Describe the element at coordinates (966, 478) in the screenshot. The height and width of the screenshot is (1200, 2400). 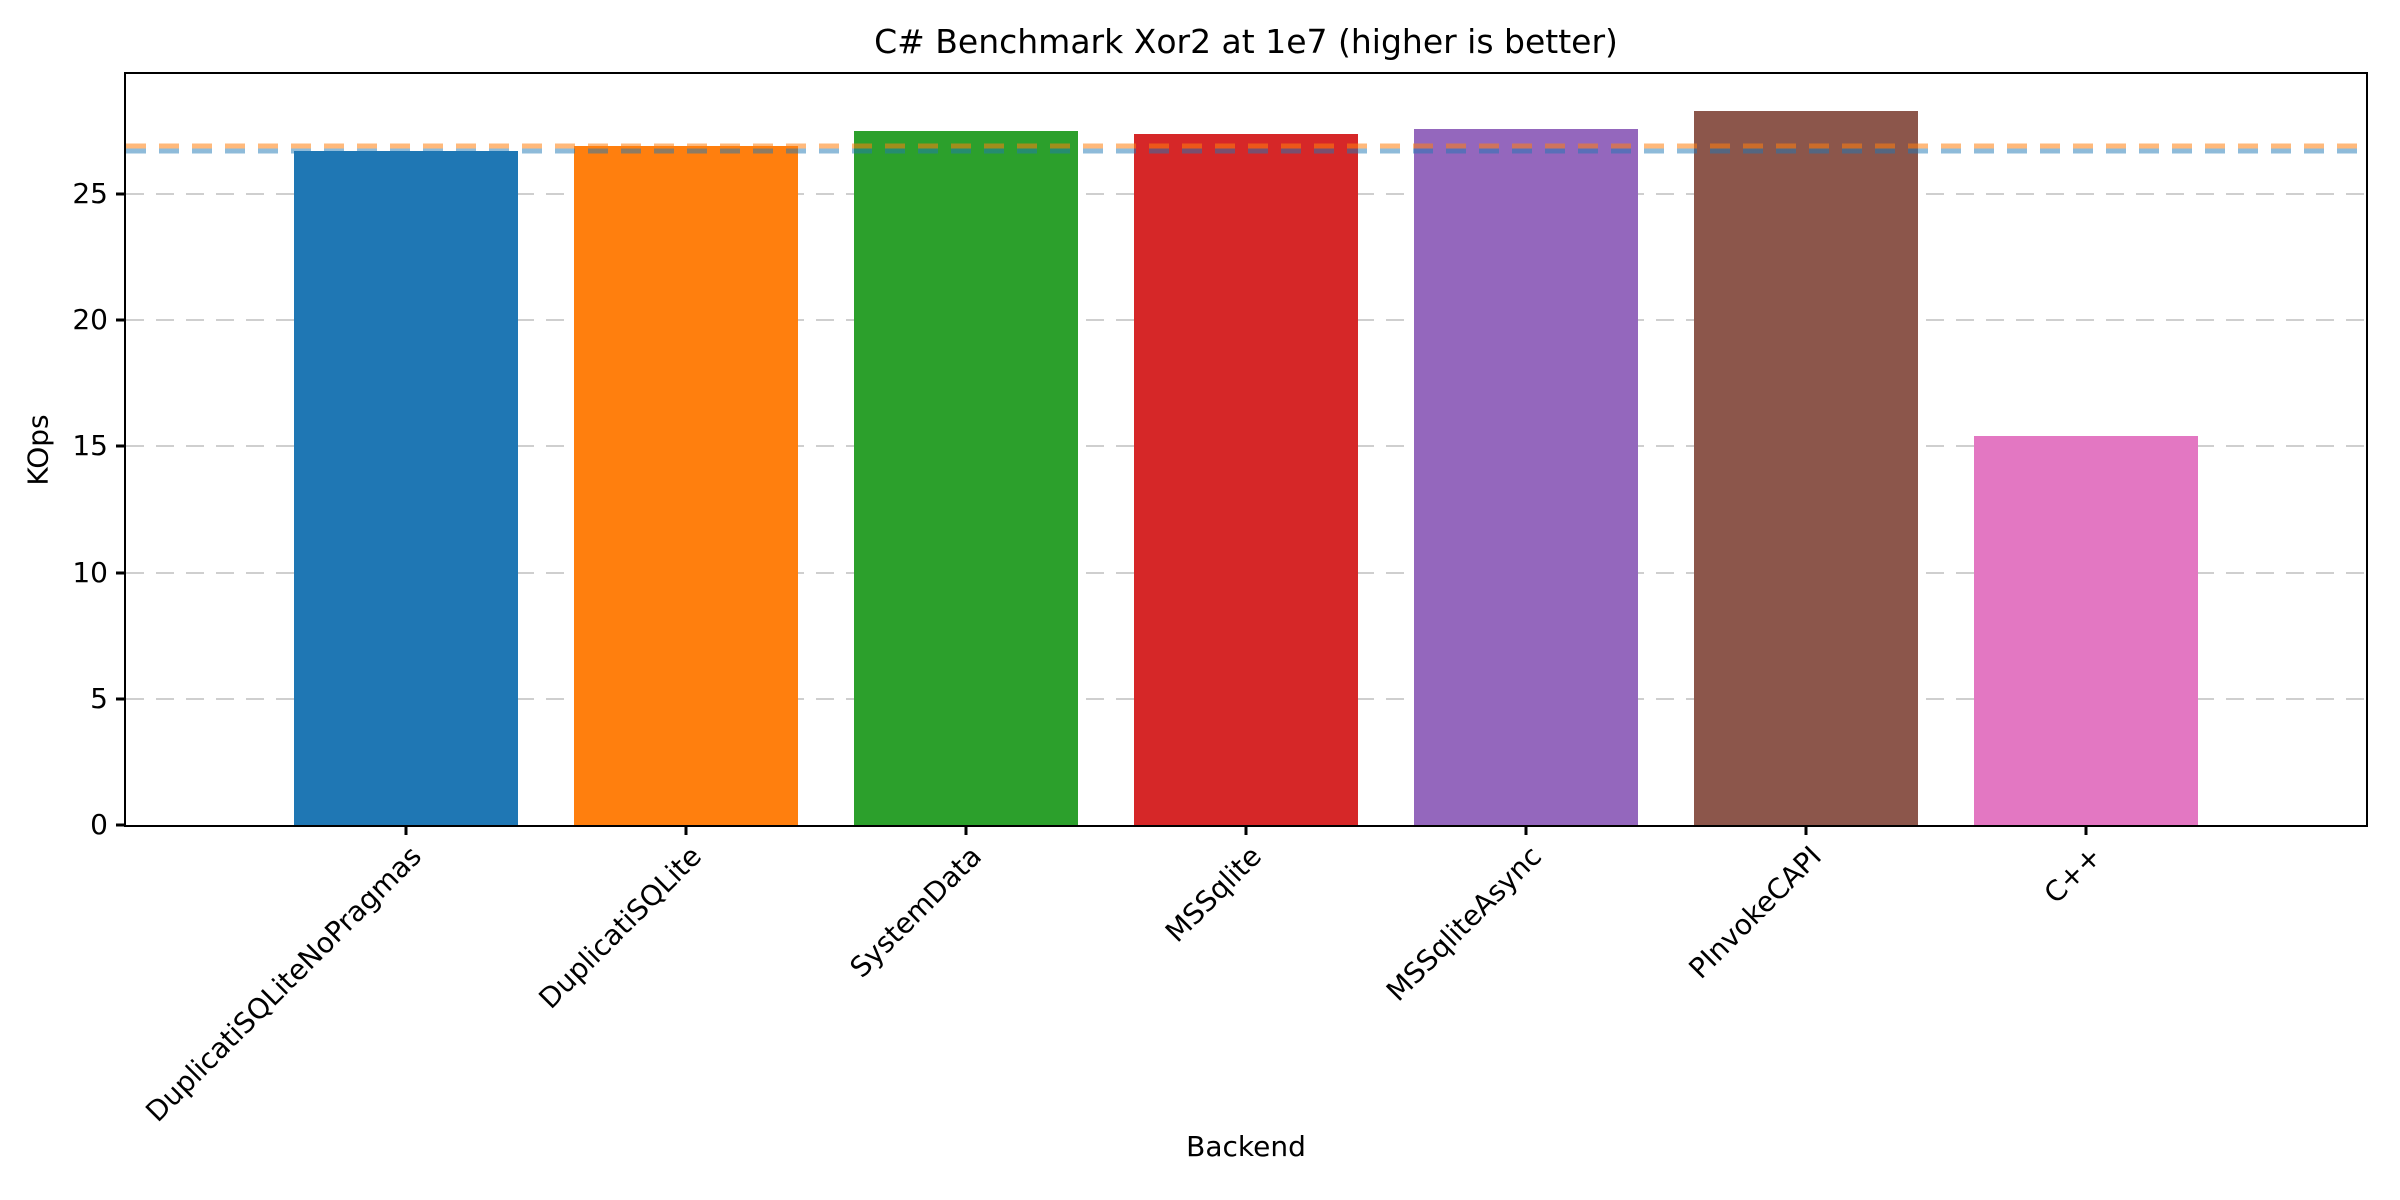
I see `bar-SystemData` at that location.